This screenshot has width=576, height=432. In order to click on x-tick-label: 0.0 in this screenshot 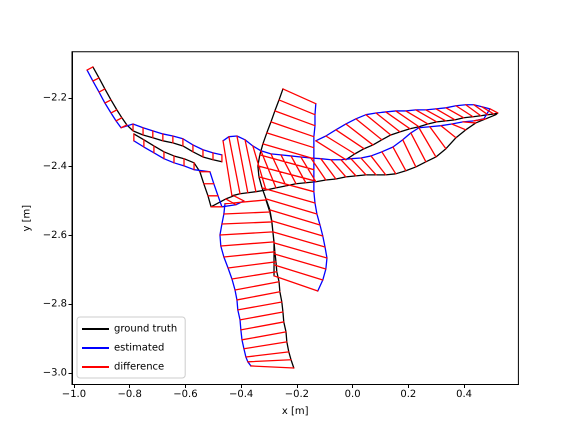, I will do `click(352, 394)`.